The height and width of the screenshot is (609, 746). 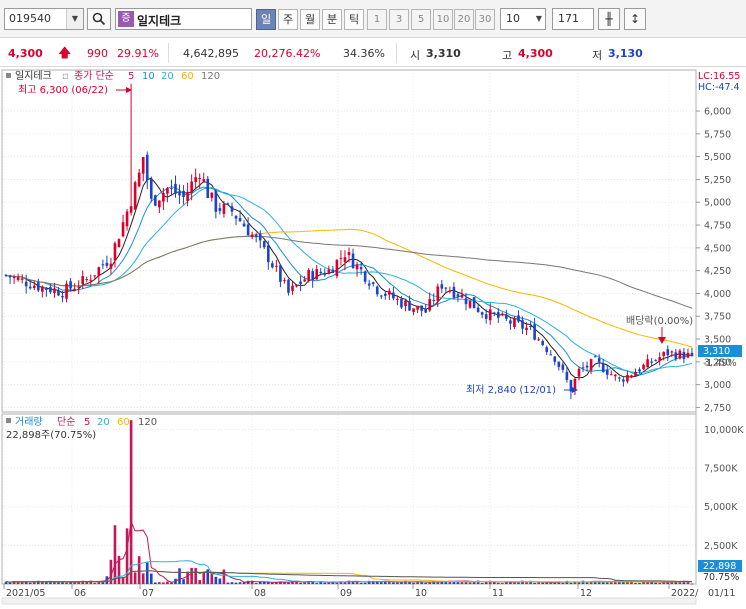 What do you see at coordinates (568, 18) in the screenshot?
I see `data-count-value: 171` at bounding box center [568, 18].